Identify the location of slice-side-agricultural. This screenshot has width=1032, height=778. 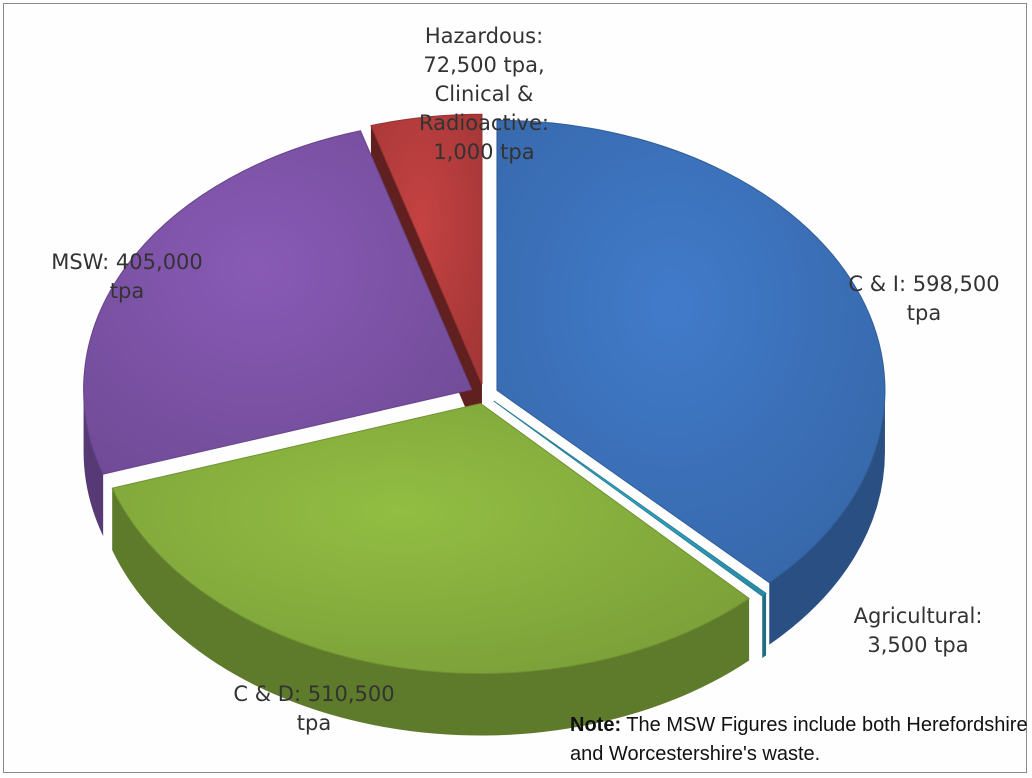
(764, 625).